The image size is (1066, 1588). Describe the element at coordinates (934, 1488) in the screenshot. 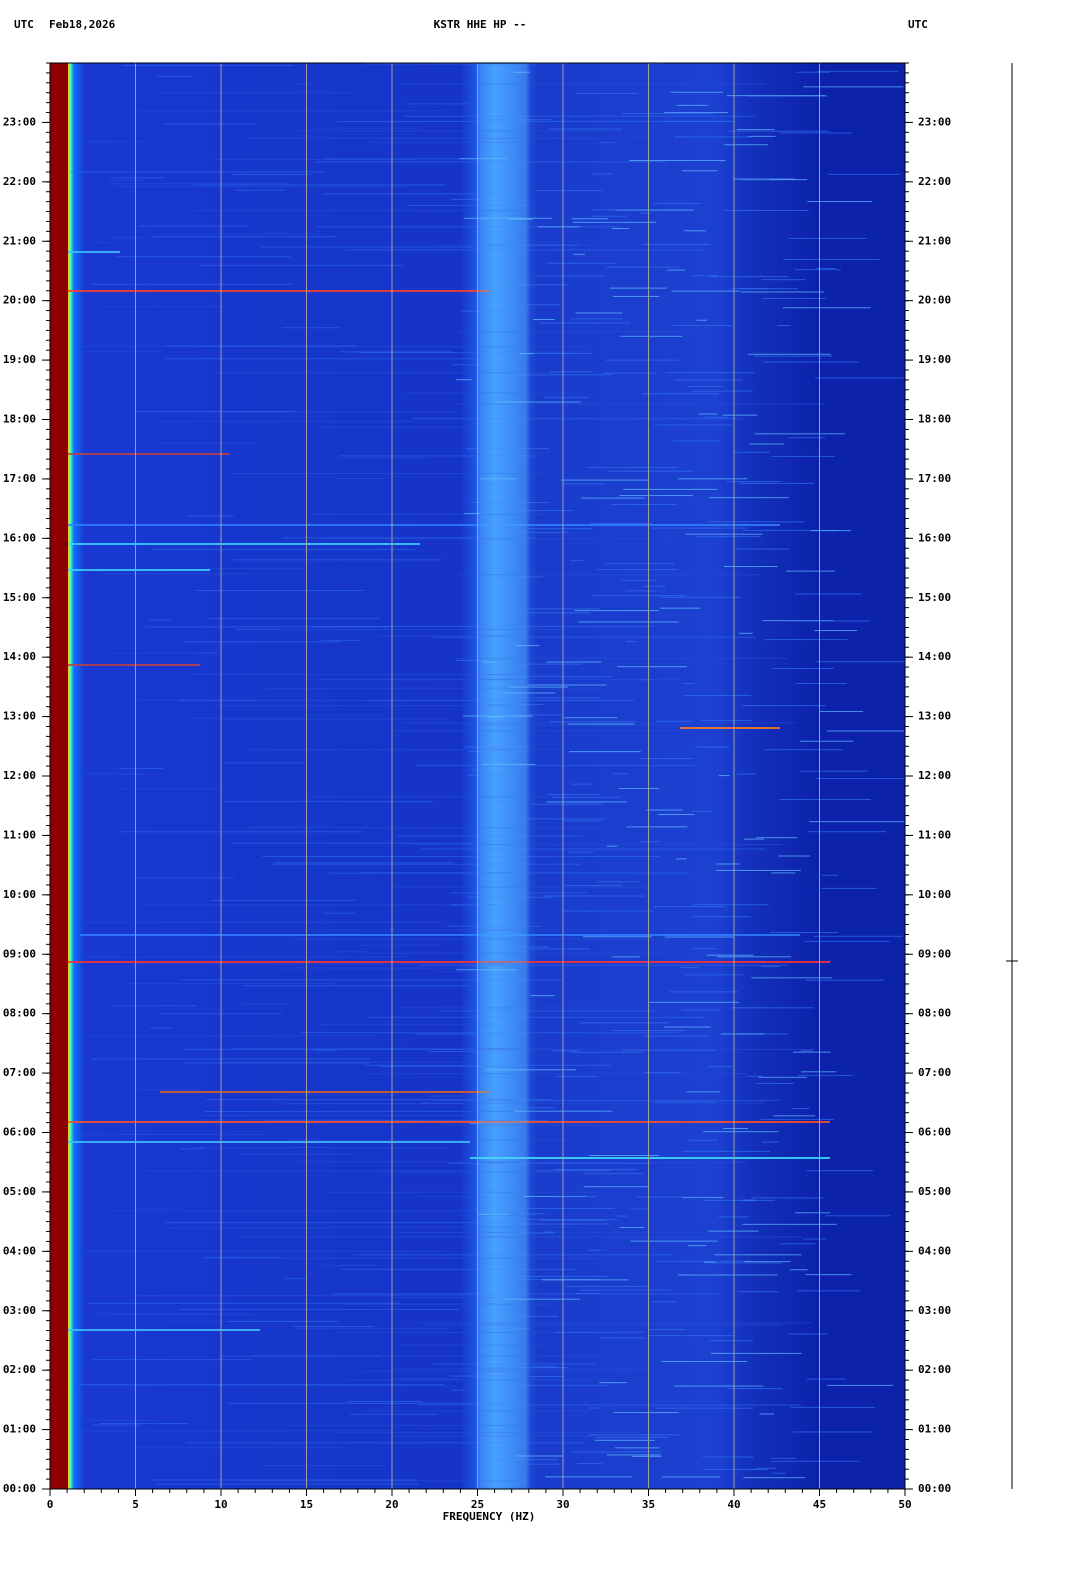

I see `y-tick-label-right: 00:00` at that location.